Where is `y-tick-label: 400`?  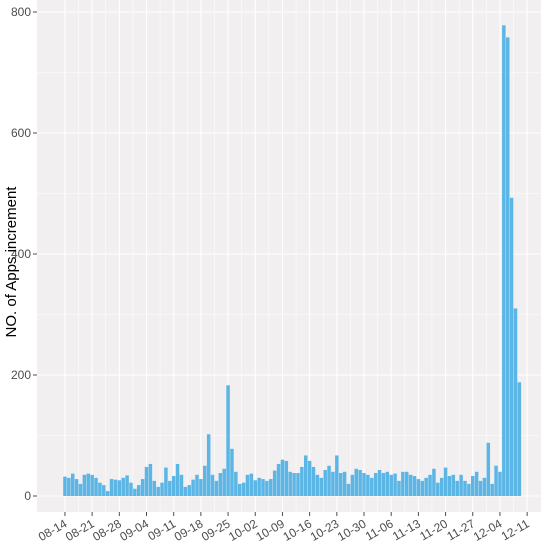 y-tick-label: 400 is located at coordinates (21, 254).